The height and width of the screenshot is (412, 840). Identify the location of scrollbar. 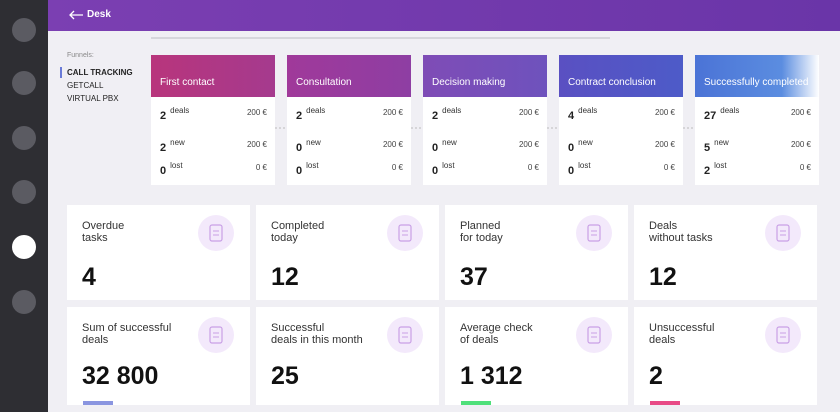
(380, 38).